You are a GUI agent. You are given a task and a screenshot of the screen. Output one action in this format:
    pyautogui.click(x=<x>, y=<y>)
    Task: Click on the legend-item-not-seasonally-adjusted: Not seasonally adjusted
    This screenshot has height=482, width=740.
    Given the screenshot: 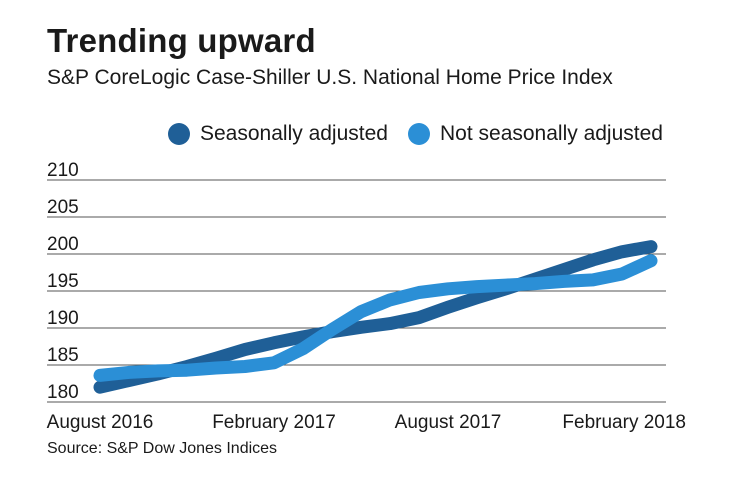 What is the action you would take?
    pyautogui.click(x=535, y=134)
    